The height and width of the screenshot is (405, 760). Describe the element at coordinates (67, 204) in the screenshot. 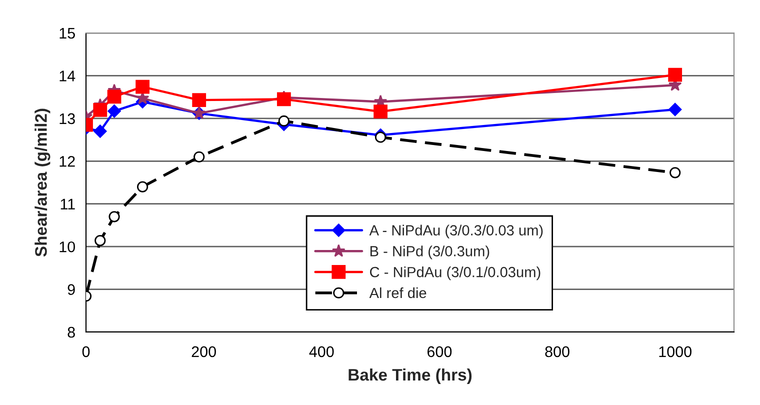

I see `y-tick-label: 11` at that location.